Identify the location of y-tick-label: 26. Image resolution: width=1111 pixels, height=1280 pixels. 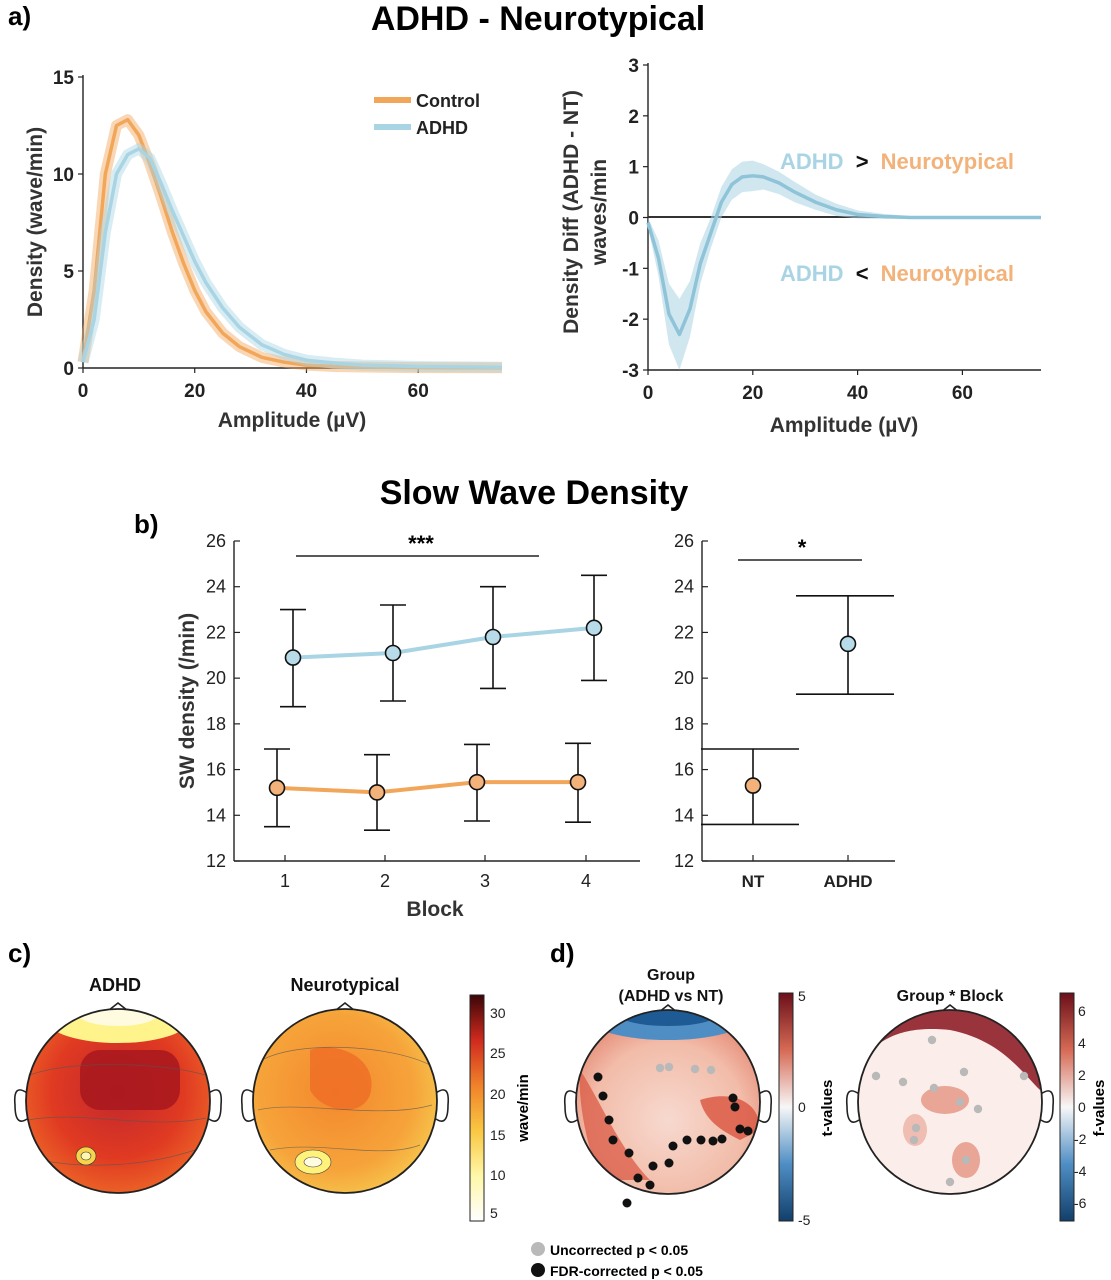
(216, 541).